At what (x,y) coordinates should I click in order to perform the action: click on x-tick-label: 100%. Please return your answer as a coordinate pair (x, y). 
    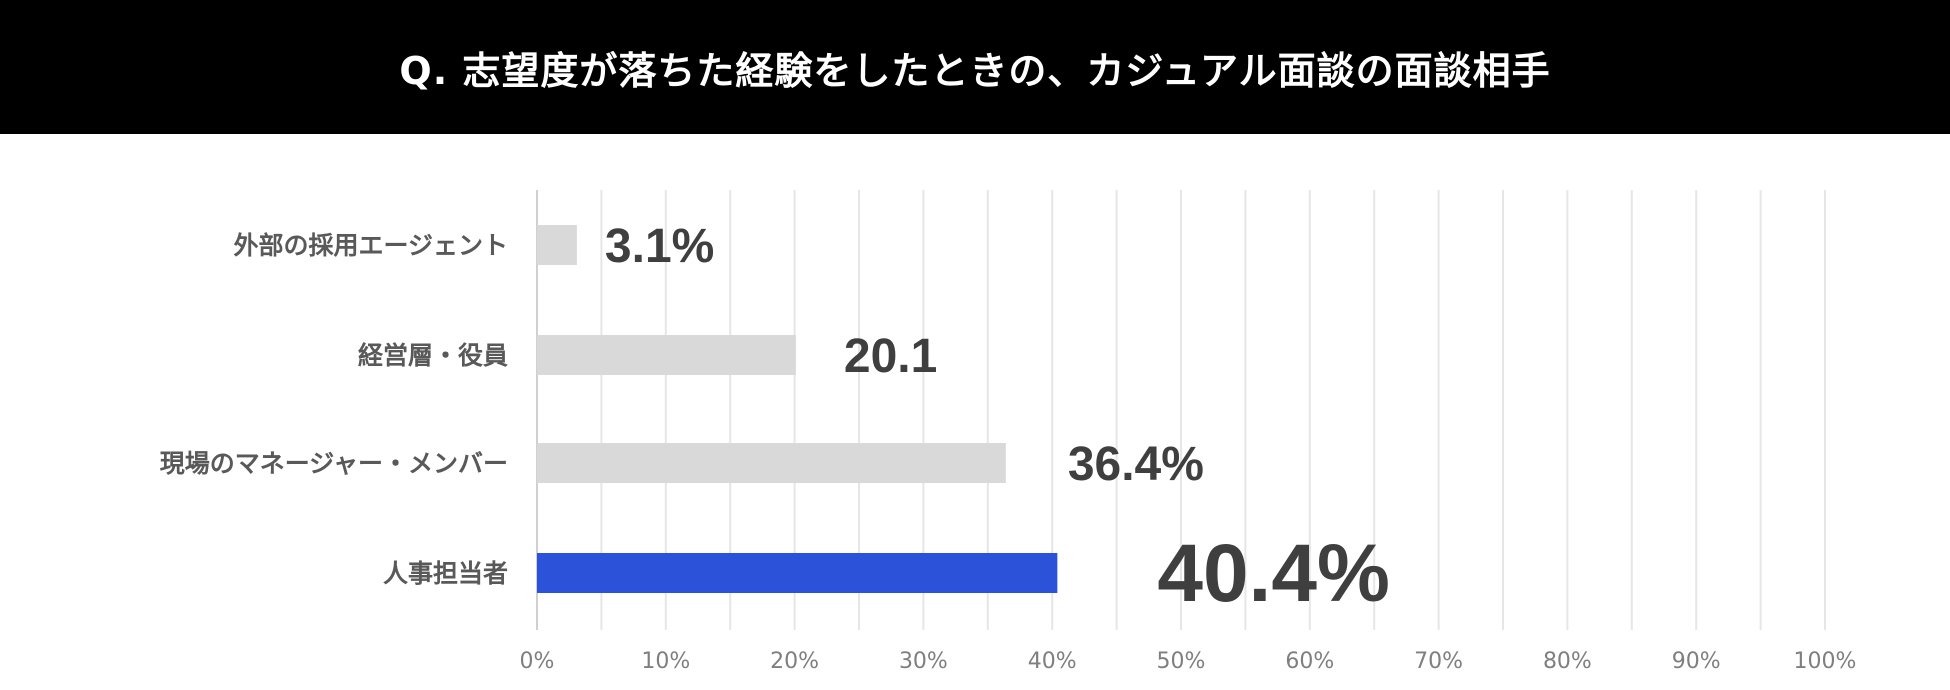
    Looking at the image, I should click on (1825, 661).